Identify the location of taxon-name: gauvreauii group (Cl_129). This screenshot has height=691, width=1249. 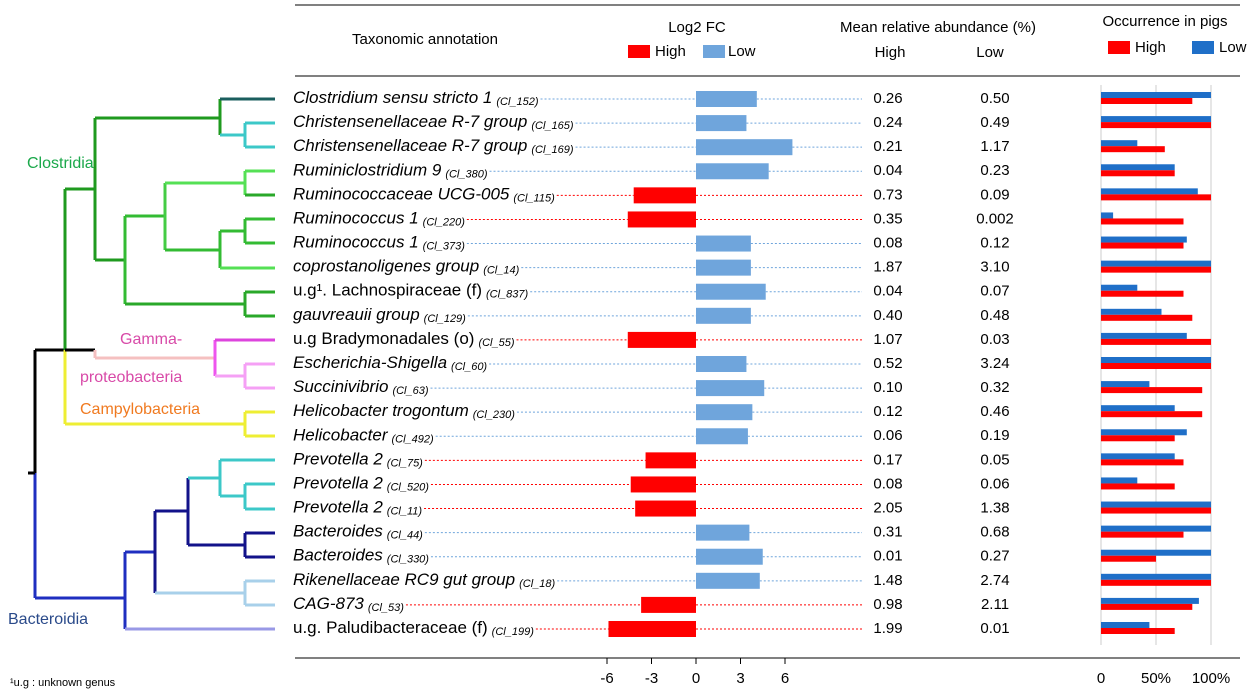
(379, 314).